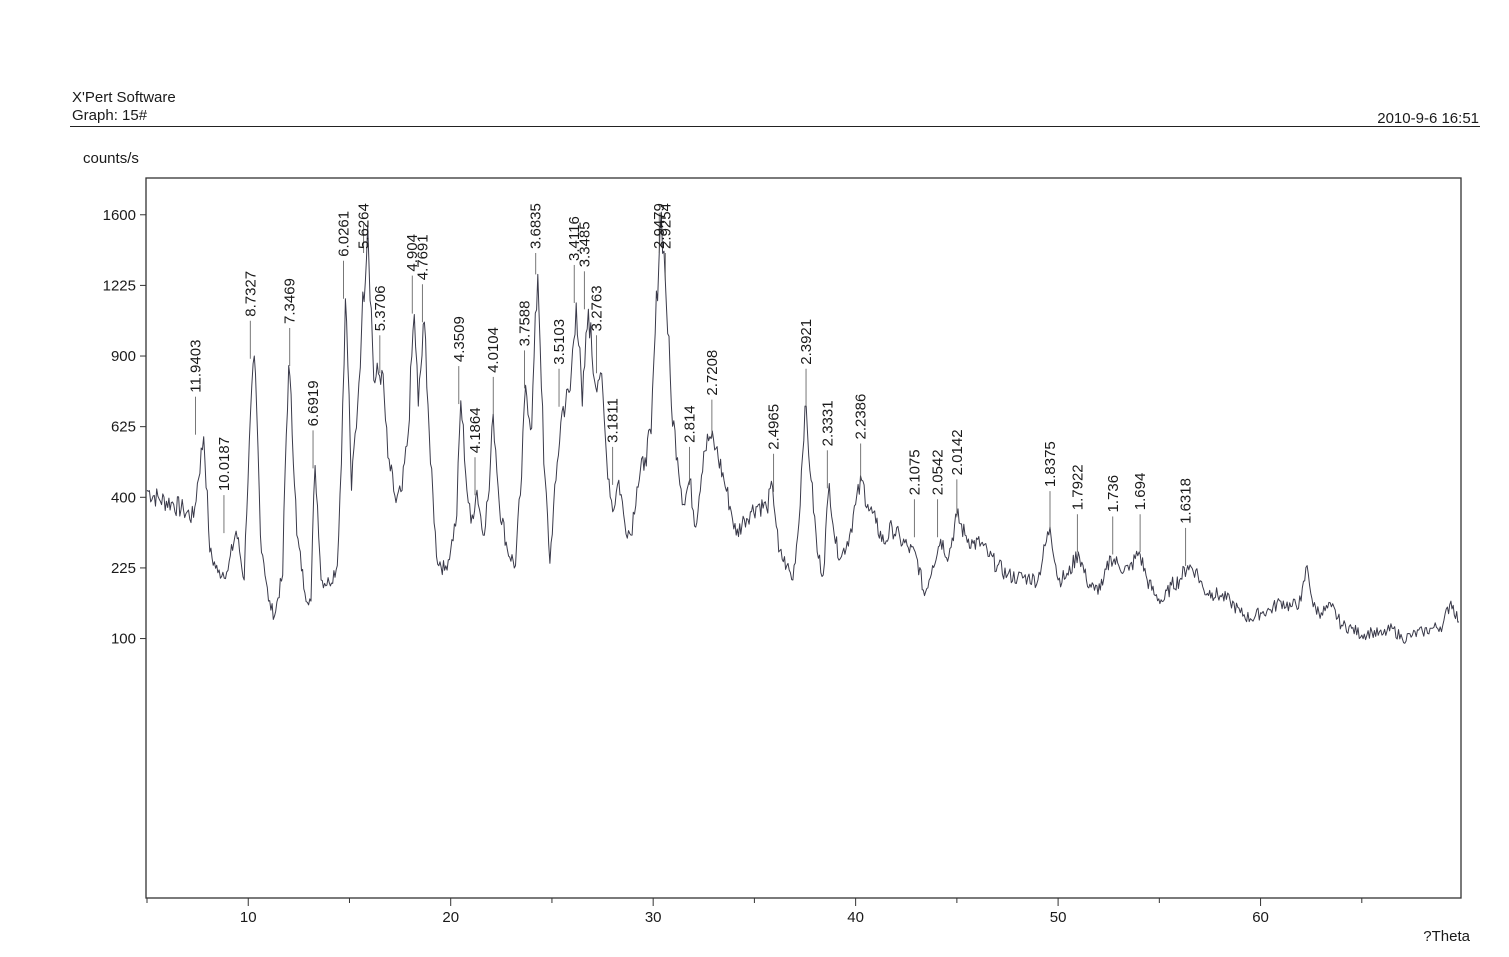  Describe the element at coordinates (1260, 917) in the screenshot. I see `x-tick-label: 60` at that location.